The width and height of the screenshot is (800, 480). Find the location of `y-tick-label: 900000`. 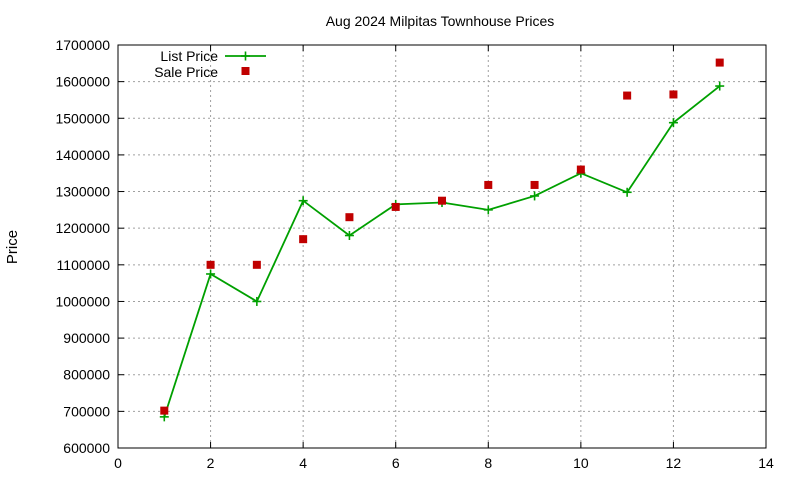

y-tick-label: 900000 is located at coordinates (86, 338).